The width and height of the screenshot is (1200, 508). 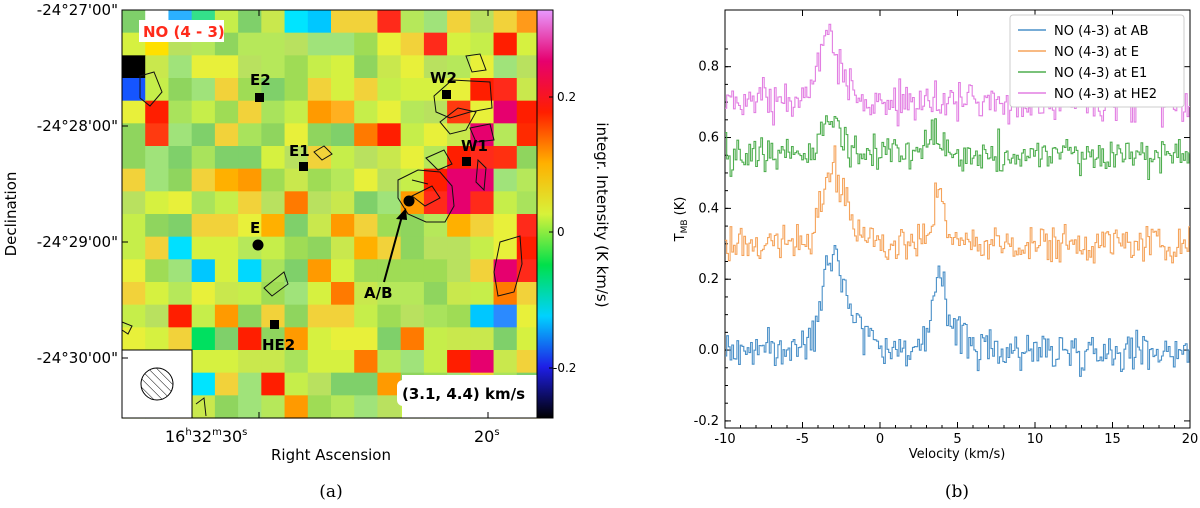 I want to click on dec-tick-label: -24°29'00", so click(x=77, y=242).